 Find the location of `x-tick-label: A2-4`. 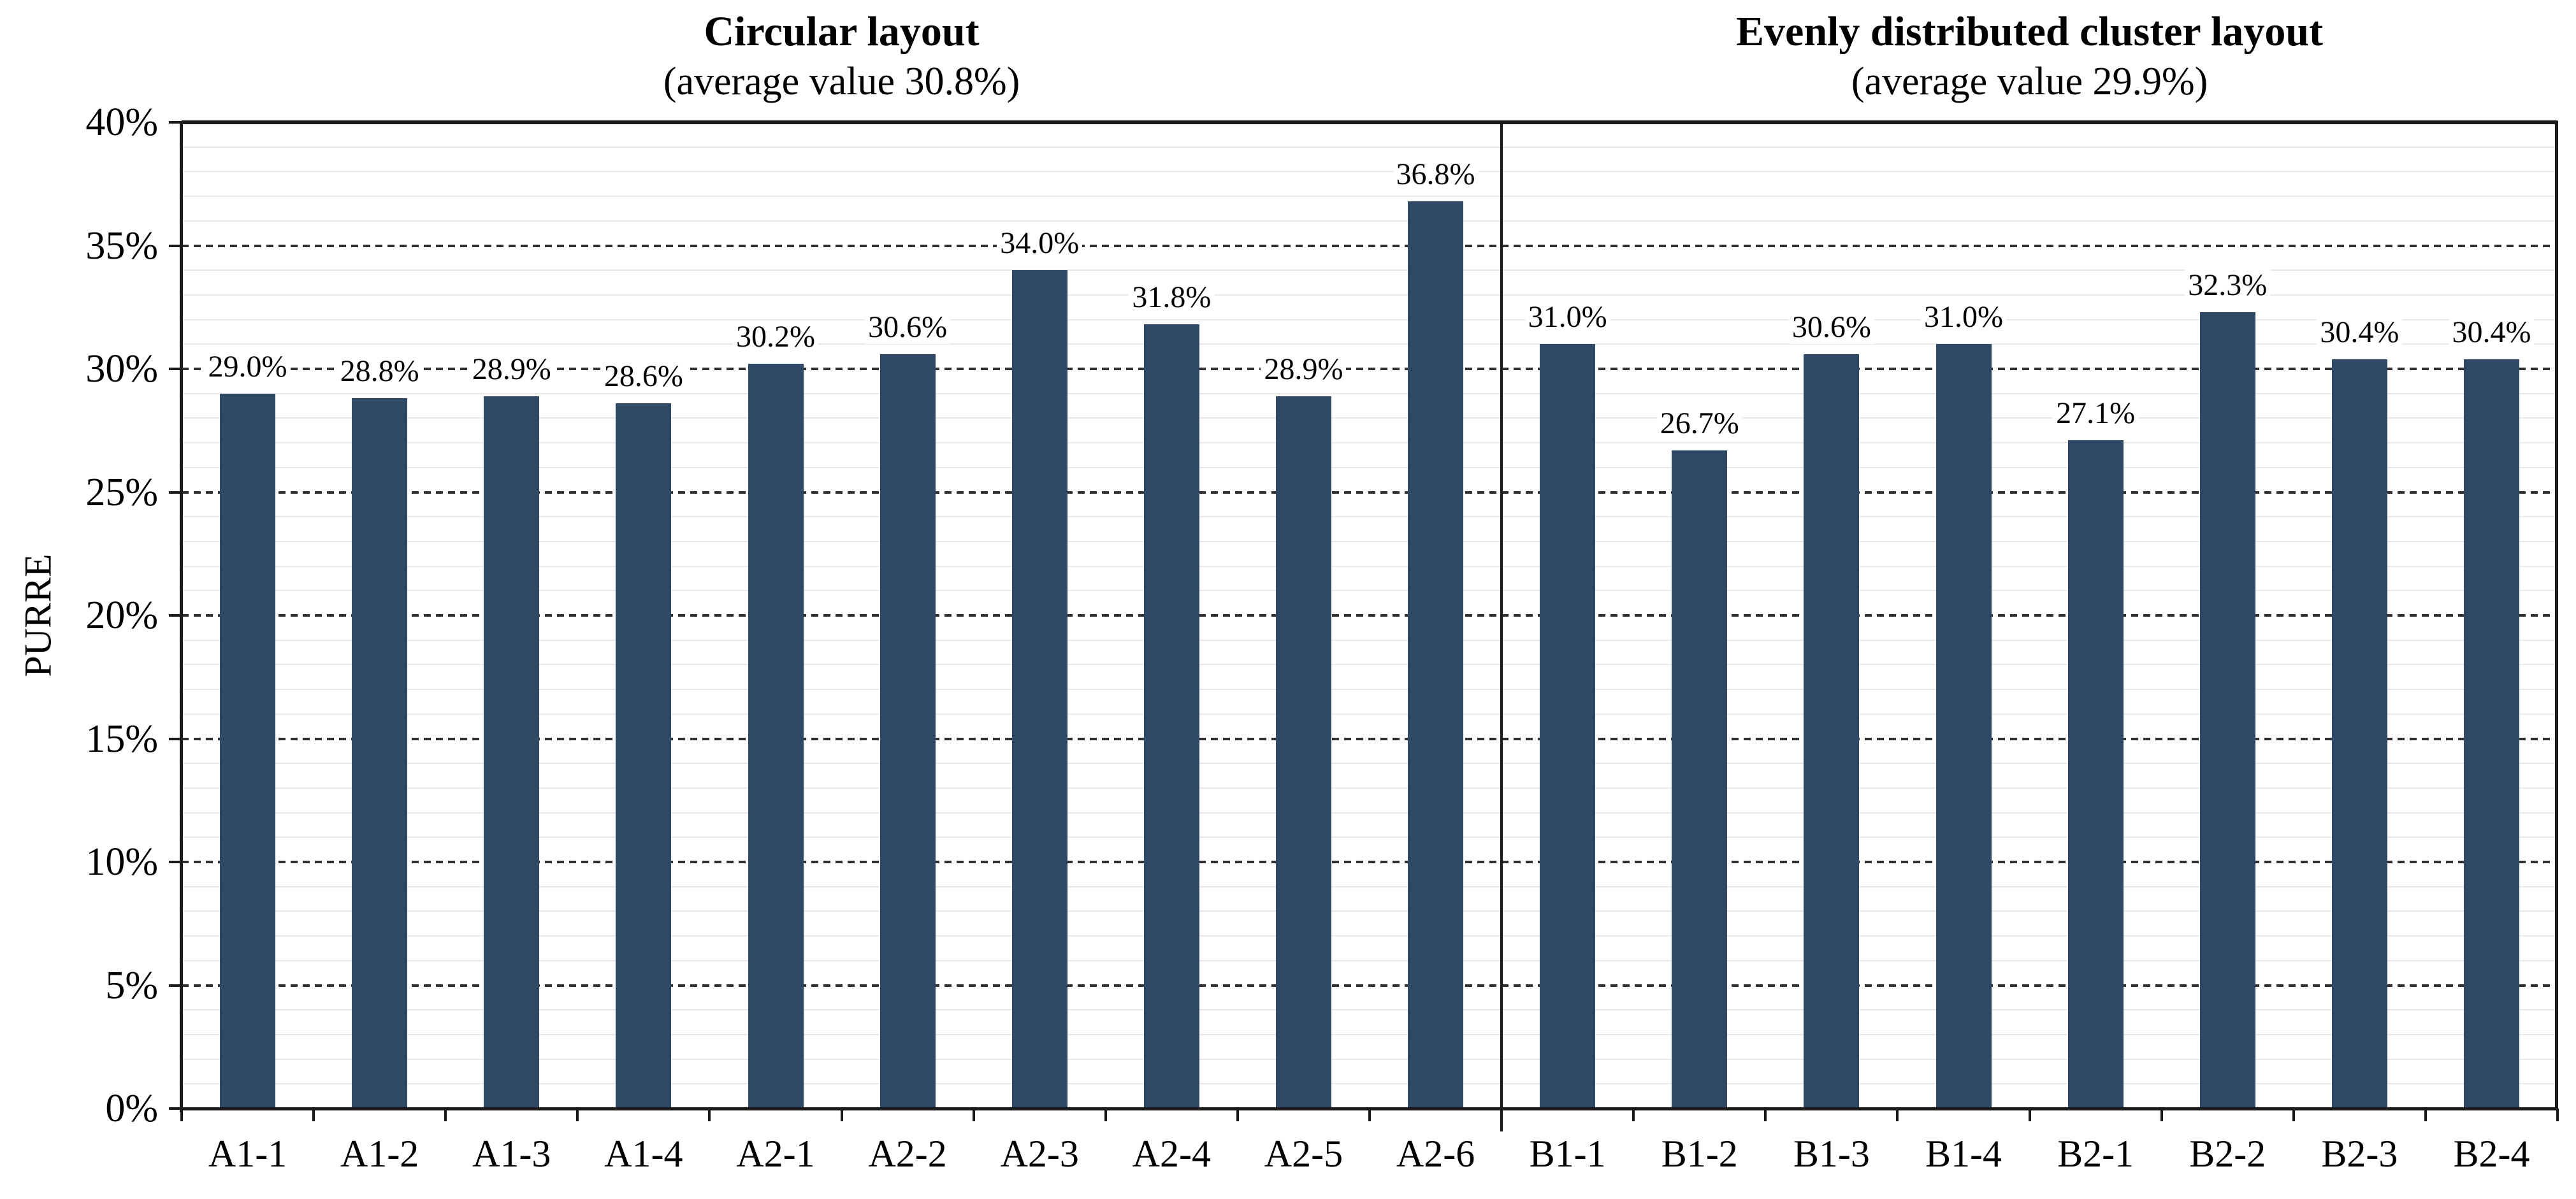

x-tick-label: A2-4 is located at coordinates (1171, 1154).